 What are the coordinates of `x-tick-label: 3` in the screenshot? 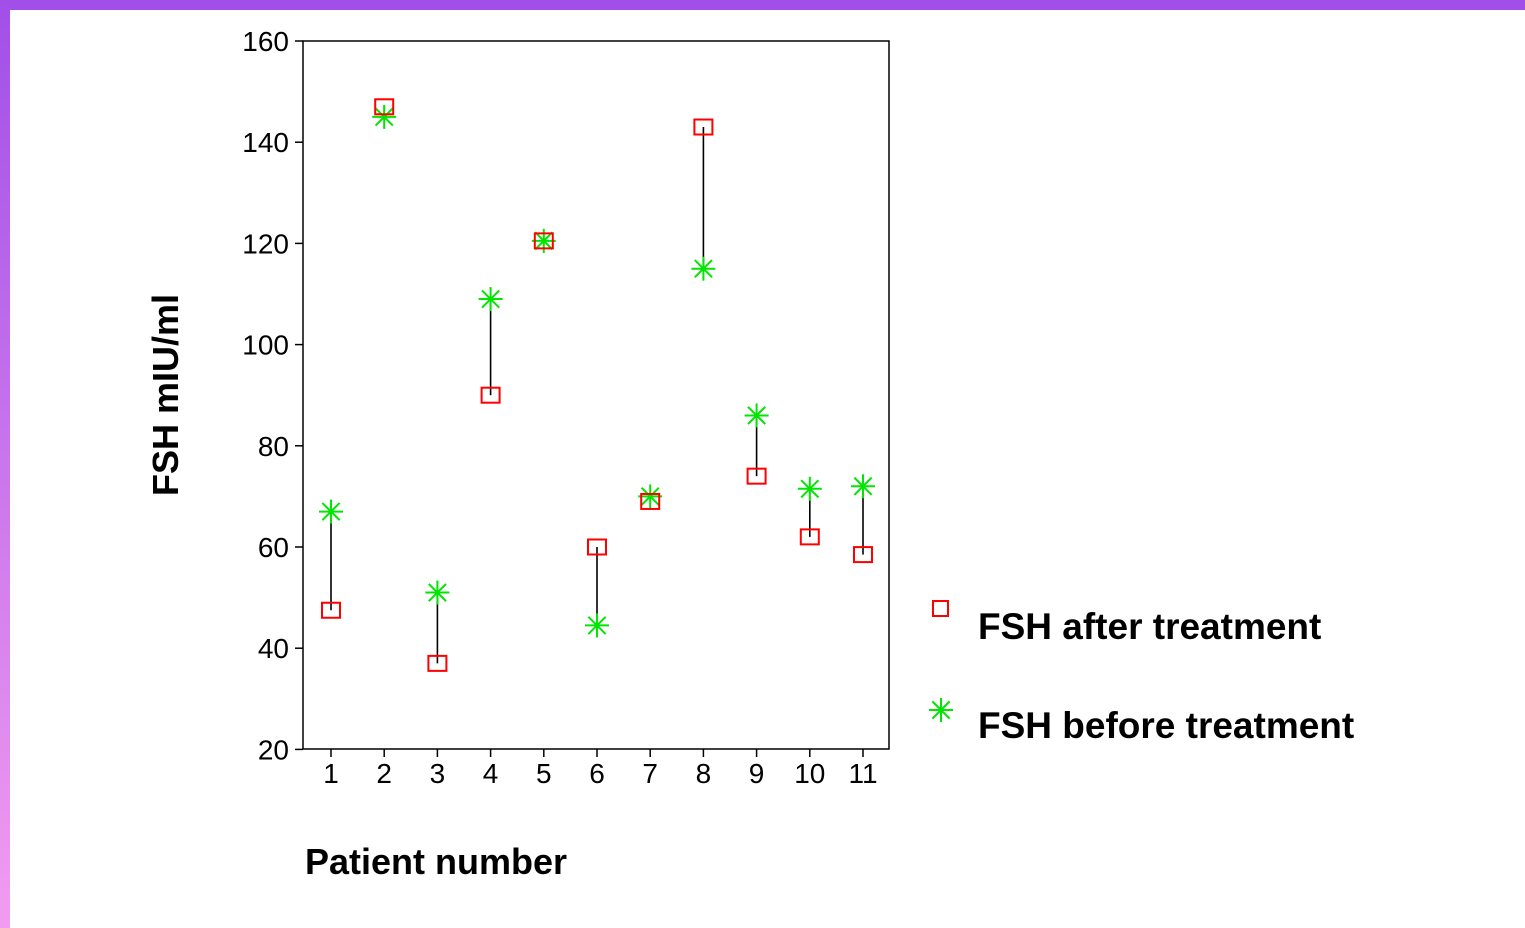 It's located at (438, 773).